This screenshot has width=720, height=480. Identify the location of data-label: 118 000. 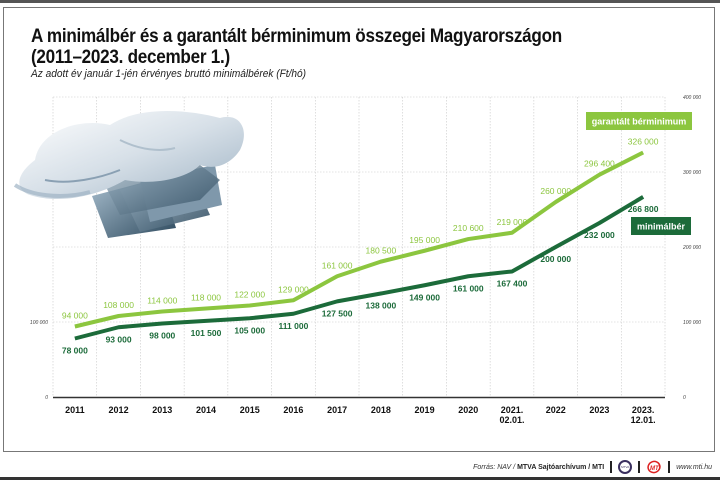
(206, 298).